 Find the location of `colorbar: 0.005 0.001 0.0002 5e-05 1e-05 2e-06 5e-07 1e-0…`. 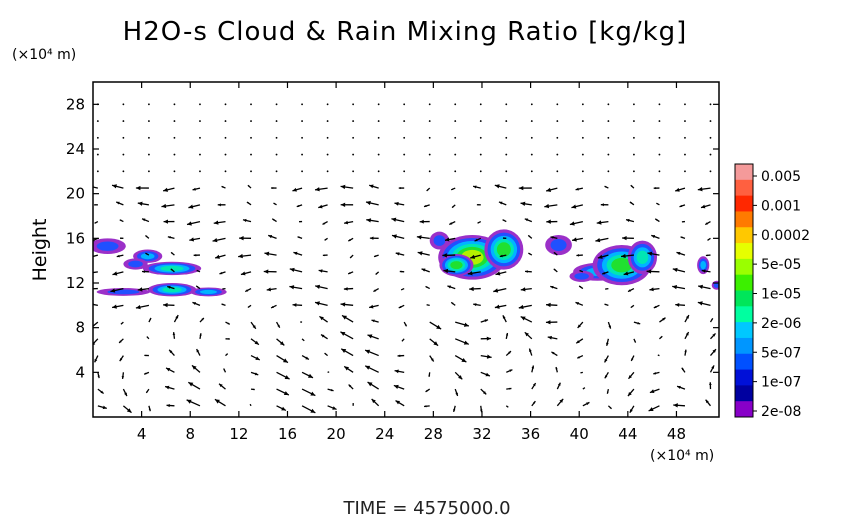

colorbar: 0.005 0.001 0.0002 5e-05 1e-05 2e-06 5e-07 1e-0… is located at coordinates (772, 291).